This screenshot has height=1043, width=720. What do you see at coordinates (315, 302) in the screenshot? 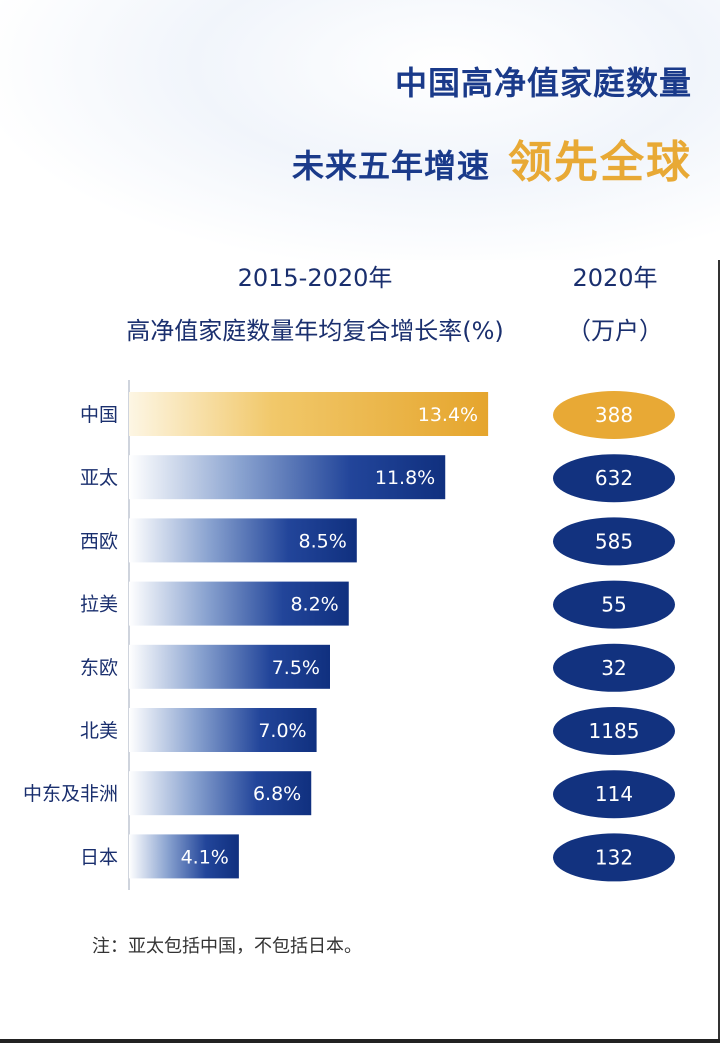
I see `growth-column-header: 2015-2020年 高净值家庭数量年均复合增长率(%)` at bounding box center [315, 302].